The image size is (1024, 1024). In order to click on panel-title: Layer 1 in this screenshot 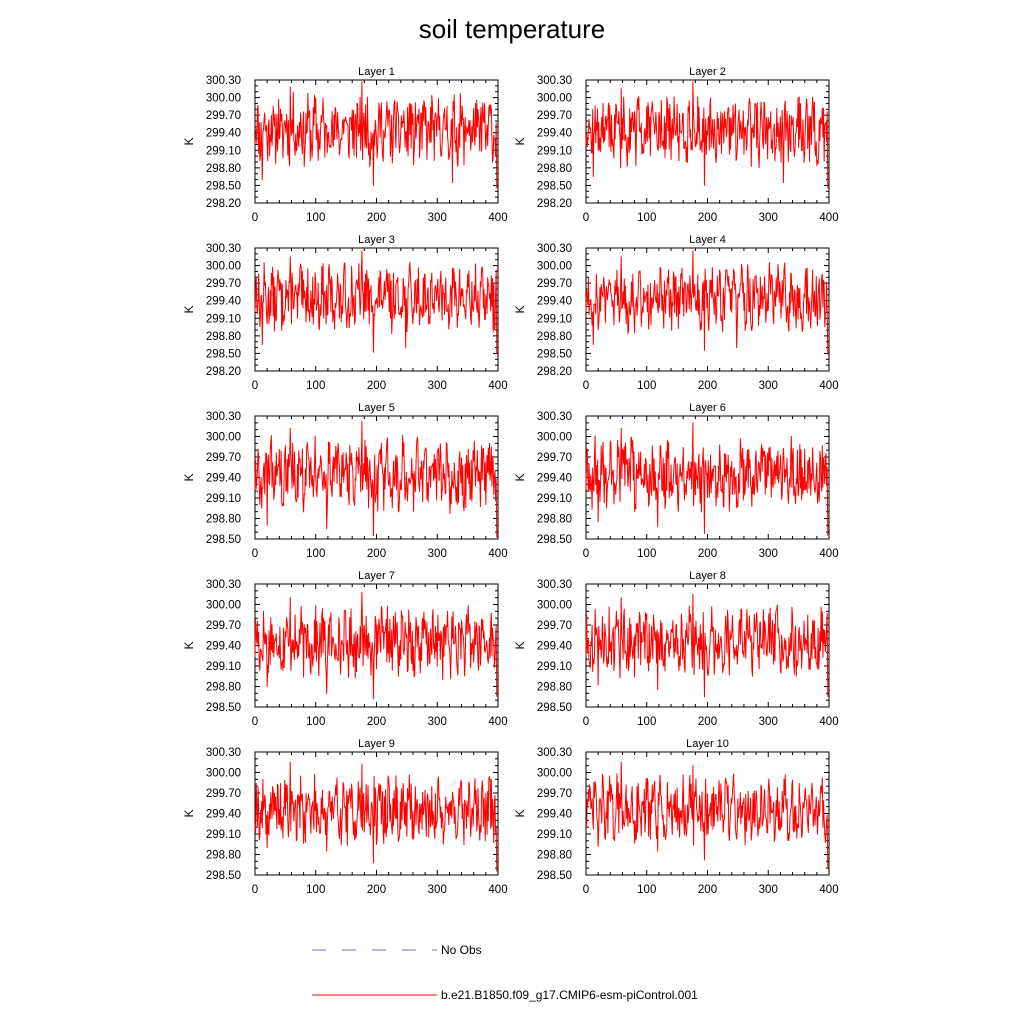, I will do `click(376, 72)`.